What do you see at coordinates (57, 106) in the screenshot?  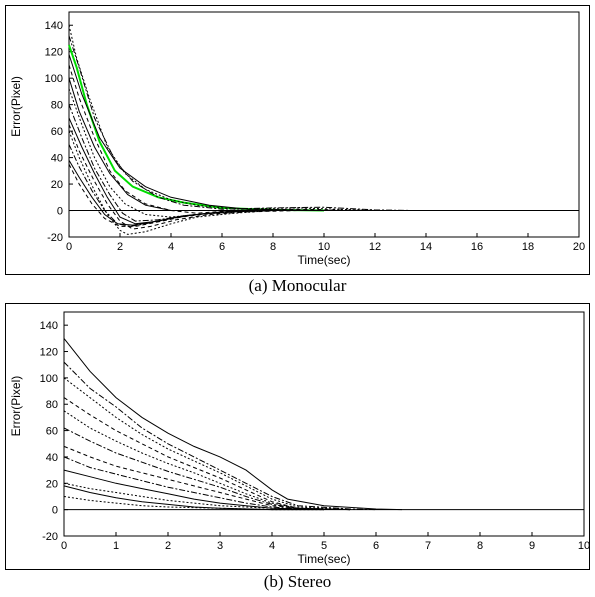 I see `monocular-y-tick-label: 80` at bounding box center [57, 106].